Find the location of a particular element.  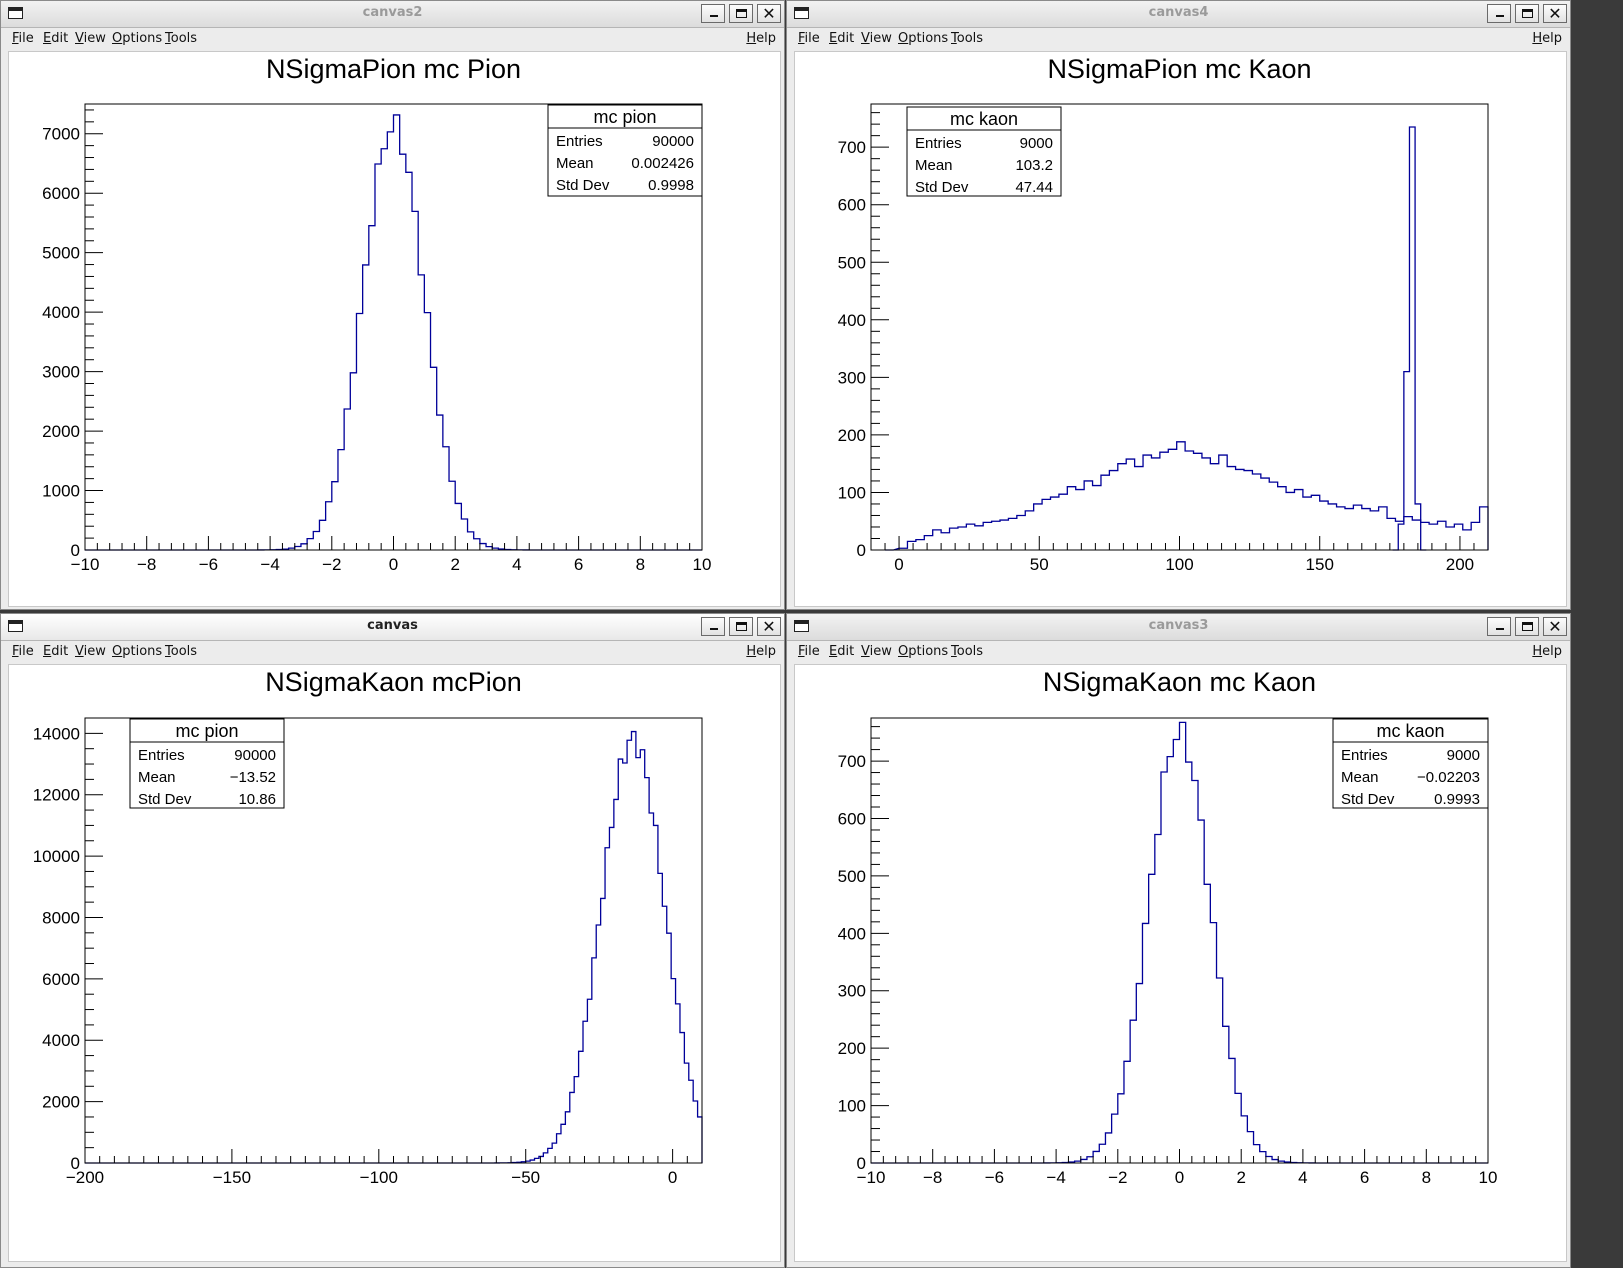

stats-value: 10.86 is located at coordinates (257, 799).